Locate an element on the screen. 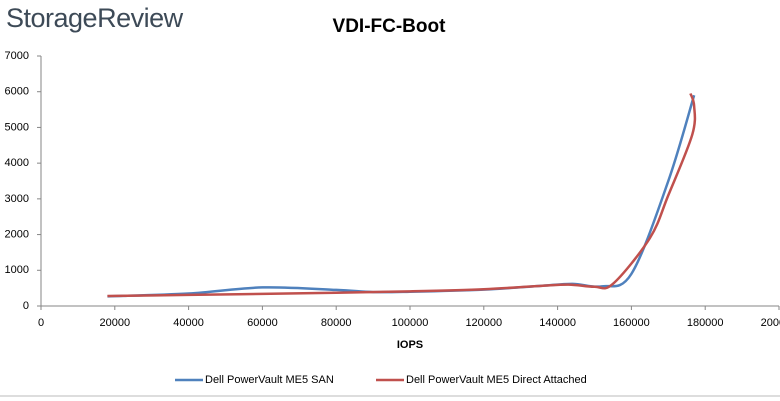 This screenshot has height=401, width=780. y-tick-label: 2000 is located at coordinates (17, 234).